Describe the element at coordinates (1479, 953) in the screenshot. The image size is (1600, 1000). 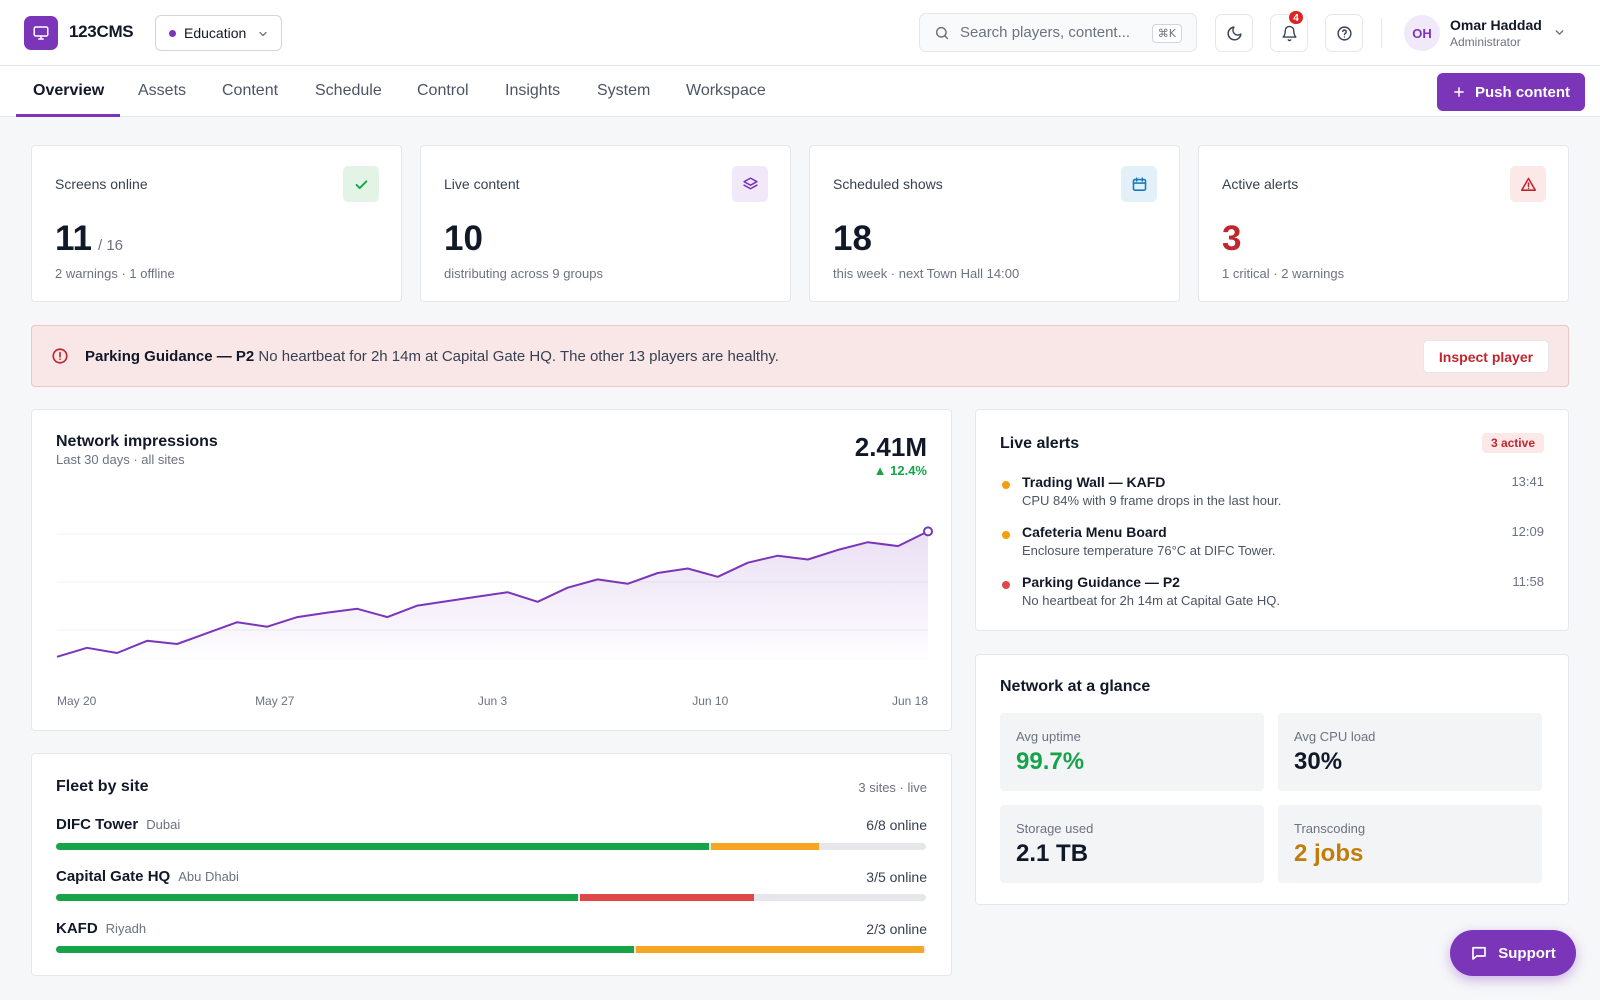
I see `chat-icon` at that location.